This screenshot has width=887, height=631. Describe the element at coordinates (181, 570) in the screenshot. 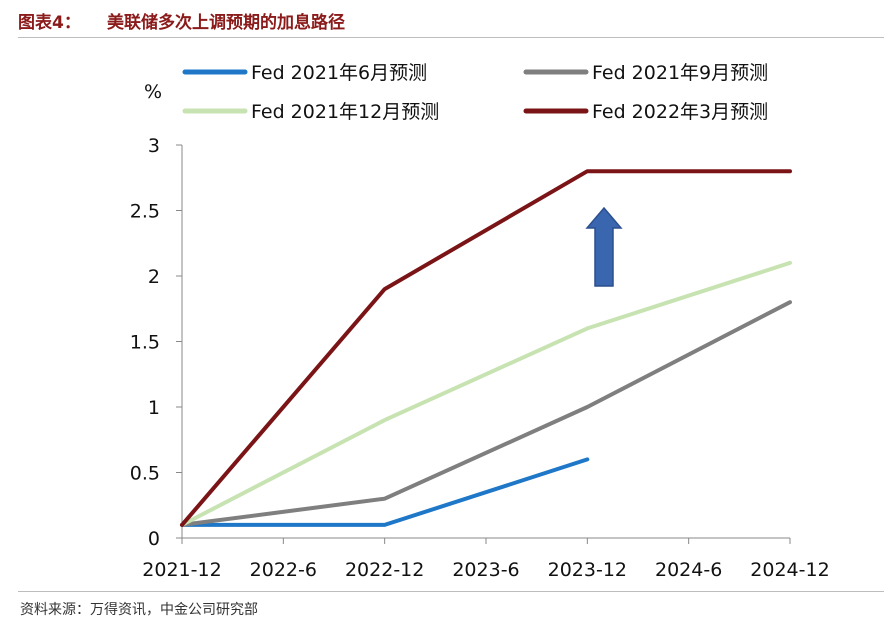

I see `x-tick-label: 2021-12` at that location.